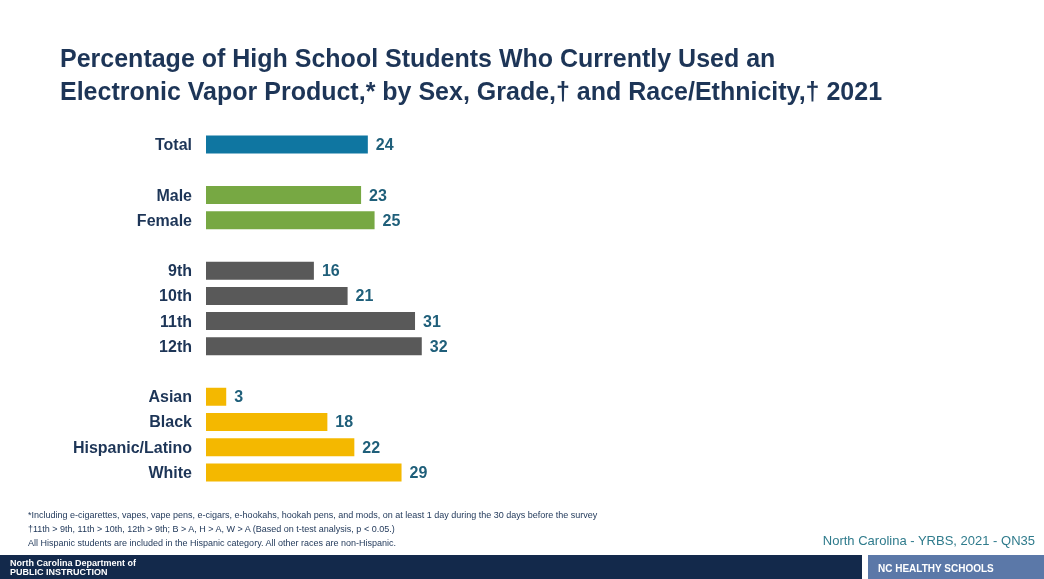 The height and width of the screenshot is (579, 1044). I want to click on data-label: 22, so click(371, 447).